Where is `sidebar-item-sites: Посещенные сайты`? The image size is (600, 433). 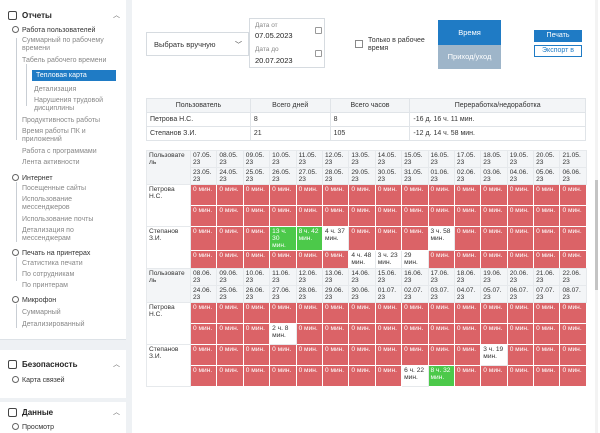
sidebar-item-sites: Посещенные сайты is located at coordinates (54, 188).